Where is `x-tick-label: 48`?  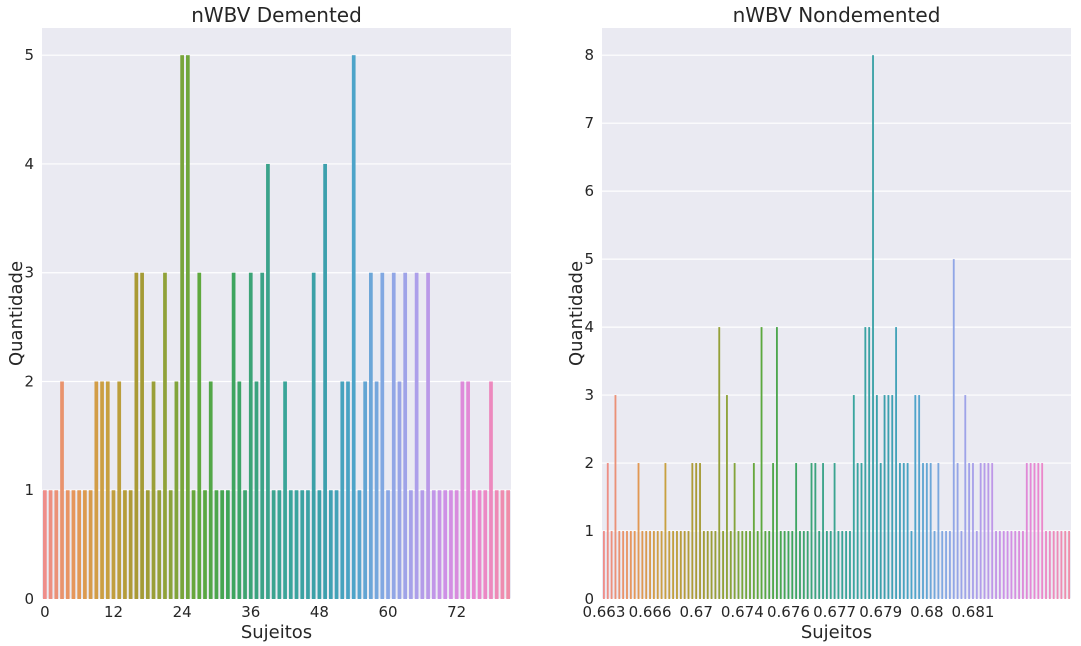
x-tick-label: 48 is located at coordinates (319, 612).